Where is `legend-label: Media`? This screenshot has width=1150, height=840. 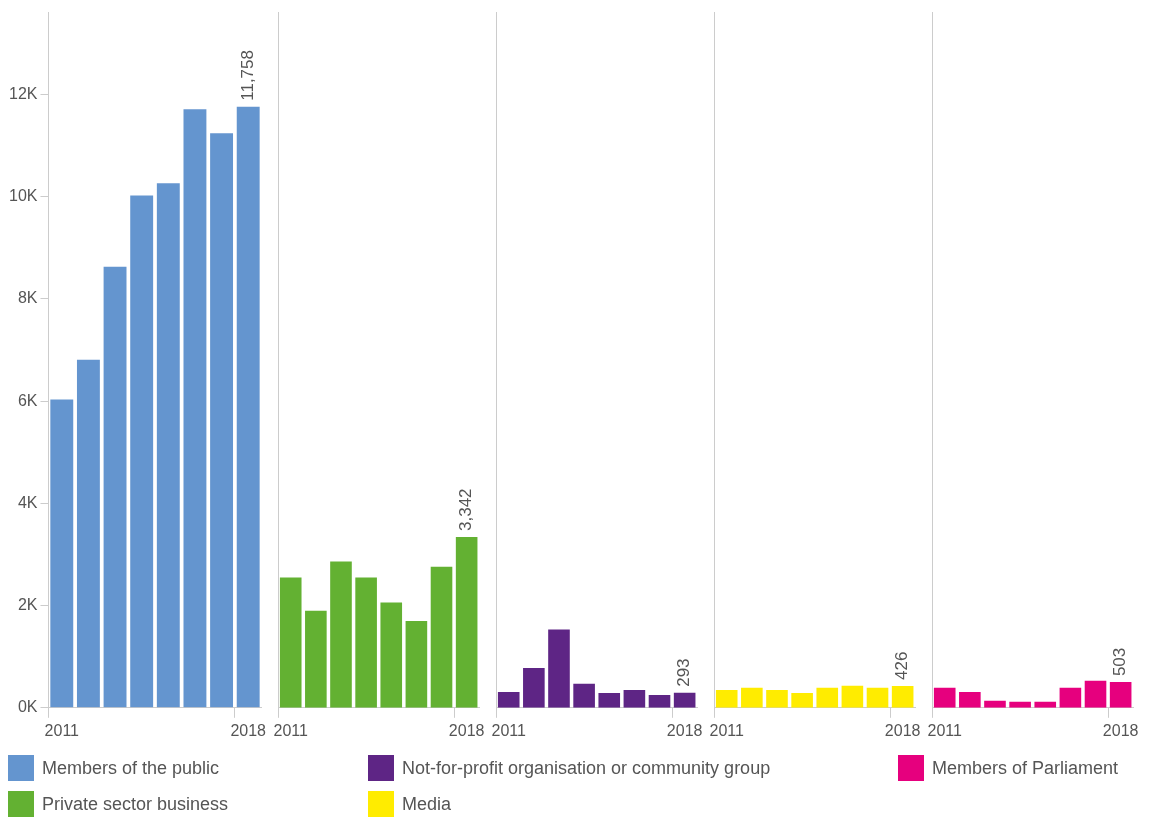 legend-label: Media is located at coordinates (427, 804).